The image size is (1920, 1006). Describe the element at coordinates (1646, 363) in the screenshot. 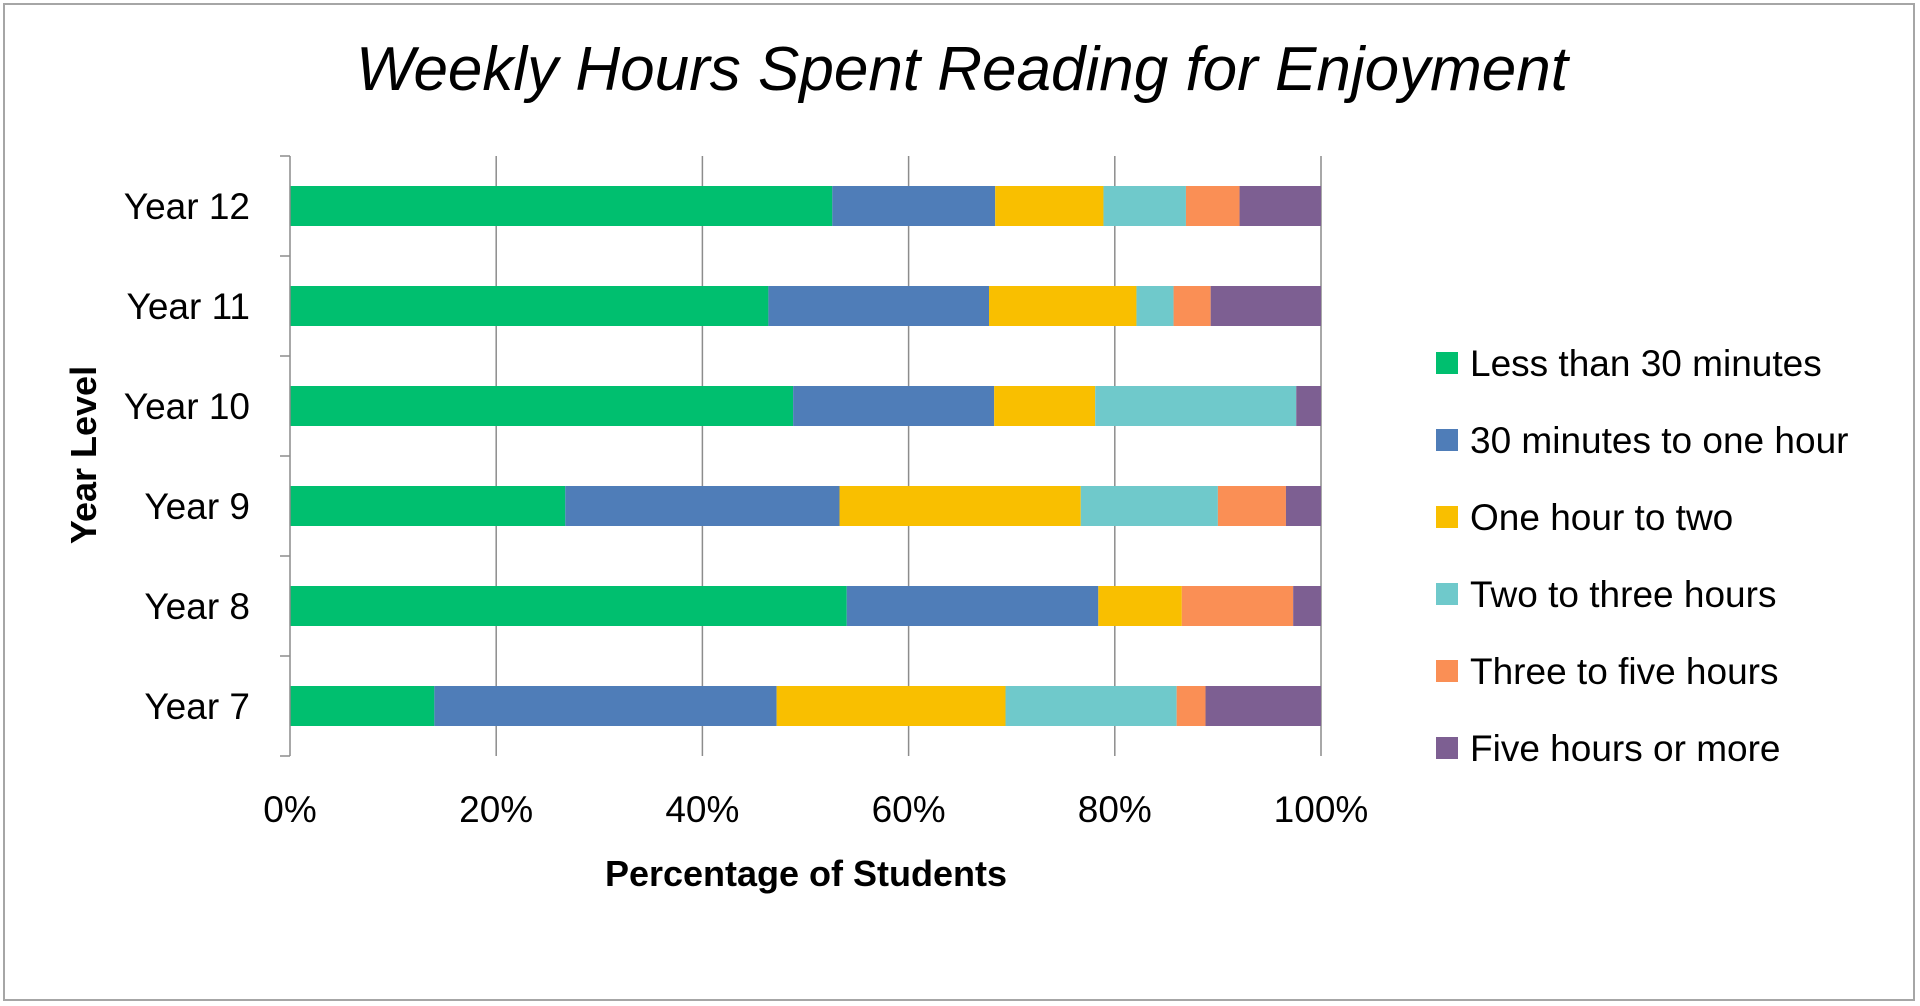

I see `legend-label: Less than 30 minutes` at that location.